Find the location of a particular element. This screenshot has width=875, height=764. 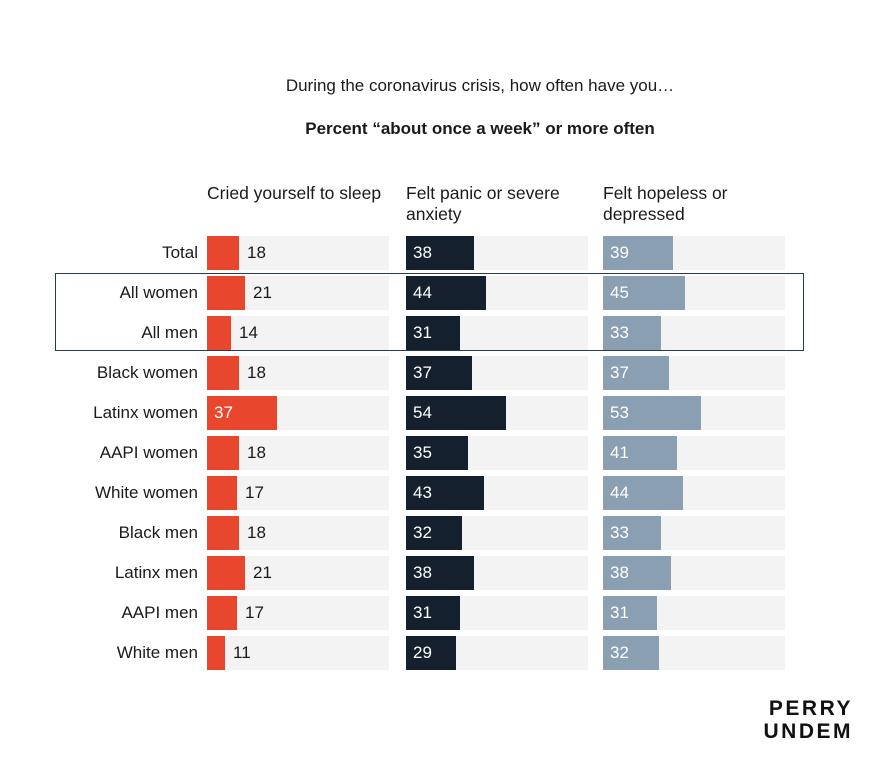

bar-track-latinx-women-s2: 53 is located at coordinates (694, 413).